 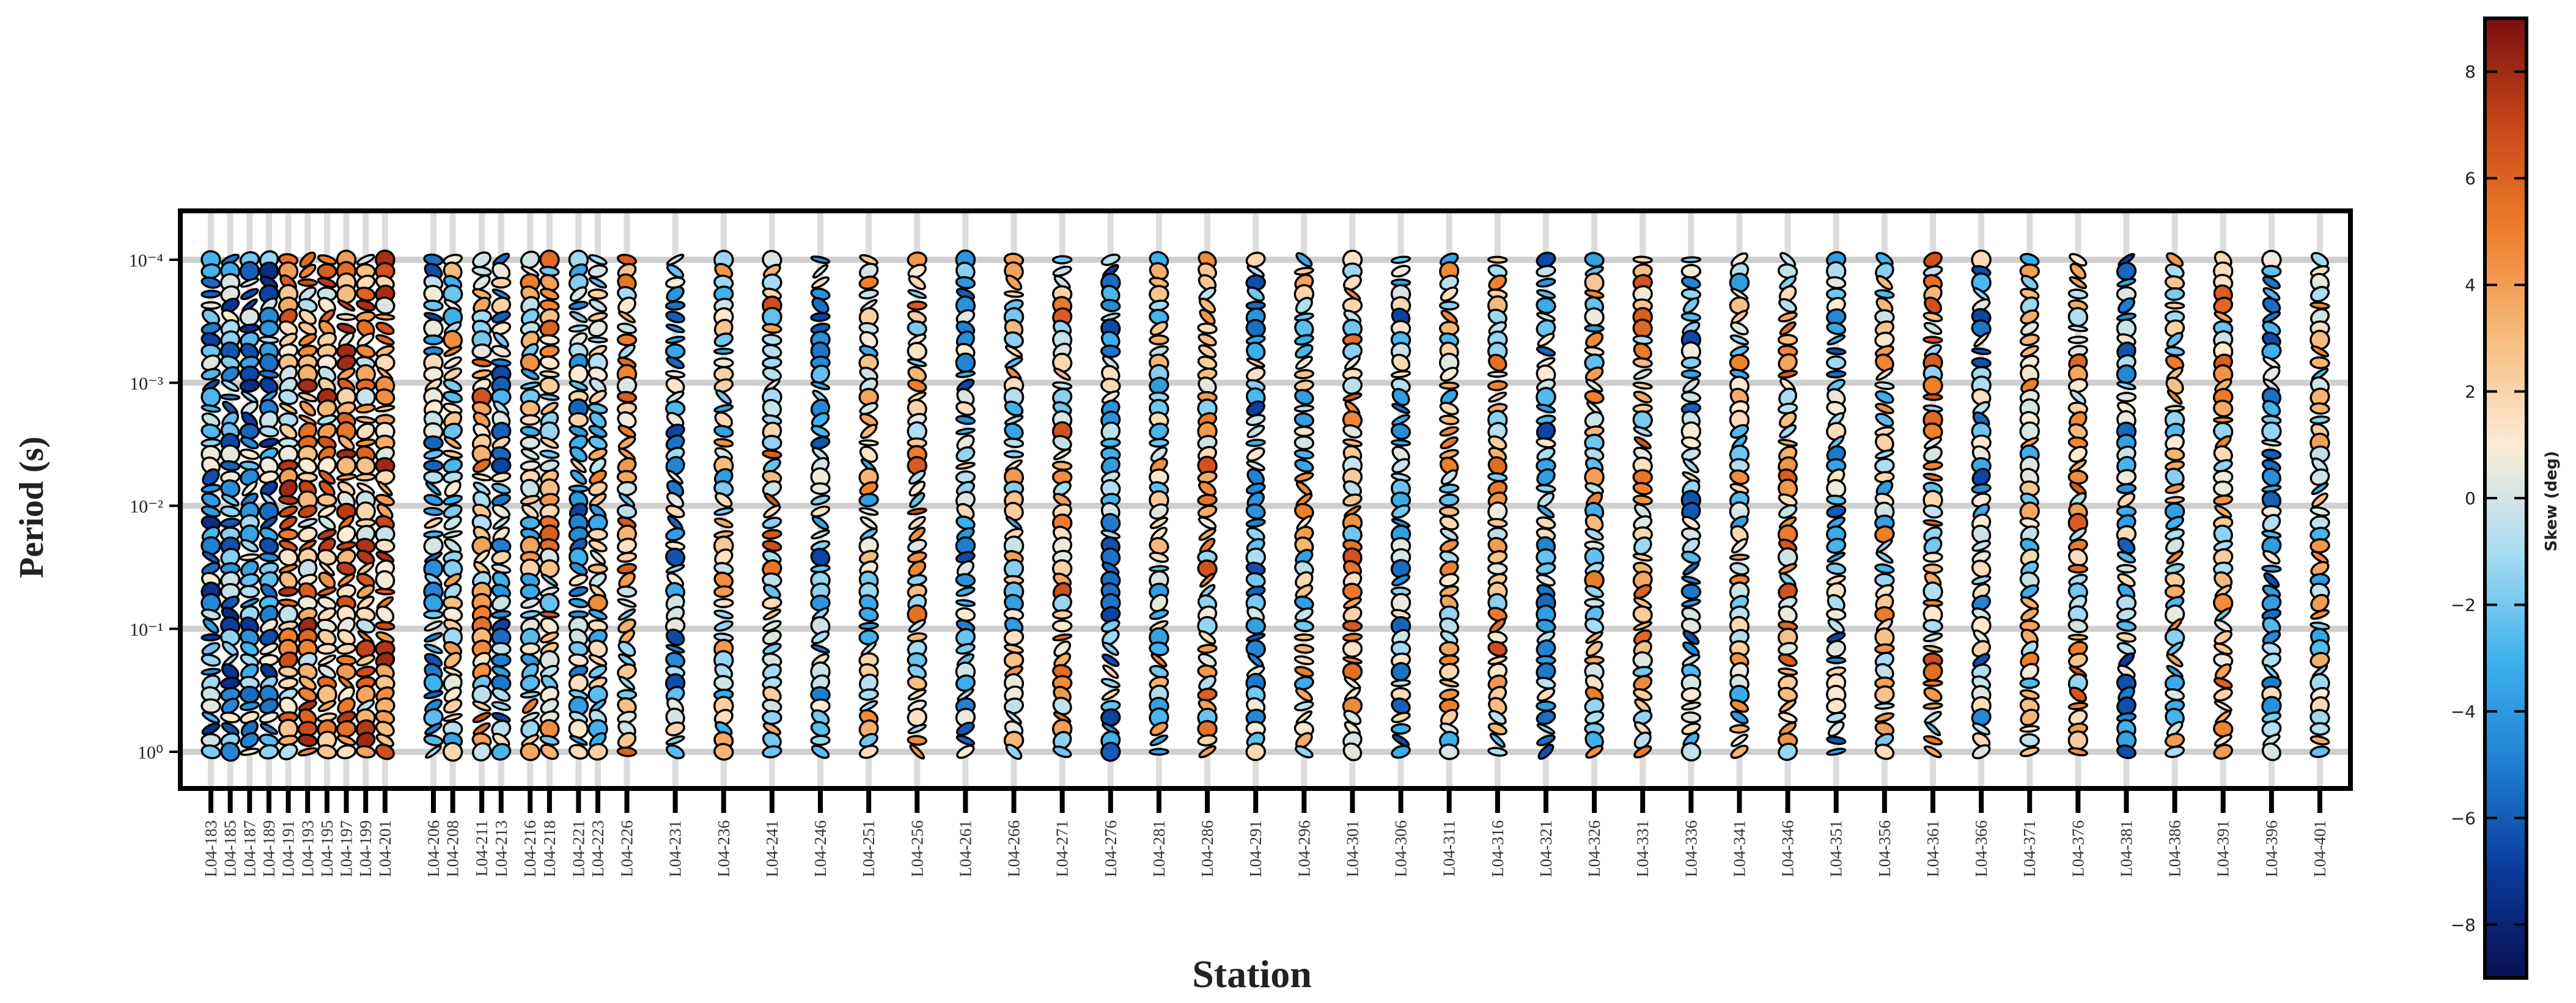 I want to click on station-label: L04-336, so click(x=1691, y=848).